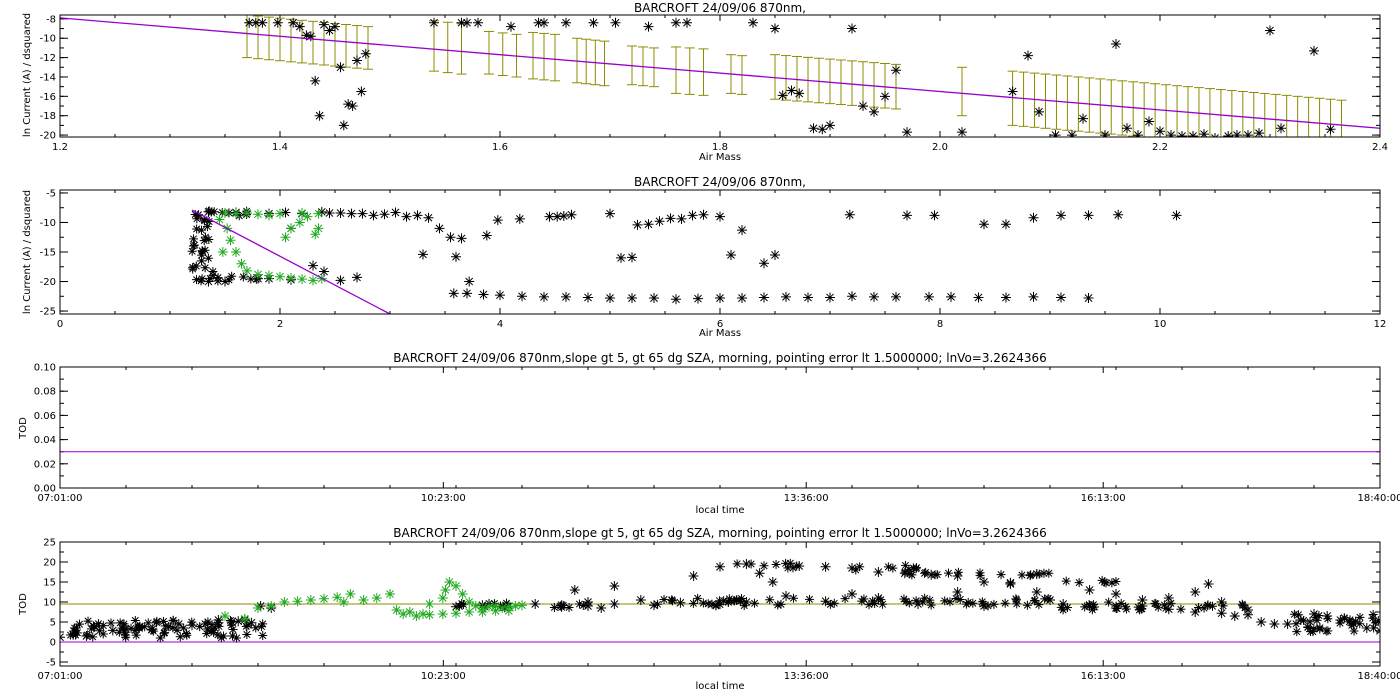 Image resolution: width=1400 pixels, height=700 pixels. What do you see at coordinates (27, 252) in the screenshot?
I see `panel-2-ylabel: ln Current (A) / dsquared` at bounding box center [27, 252].